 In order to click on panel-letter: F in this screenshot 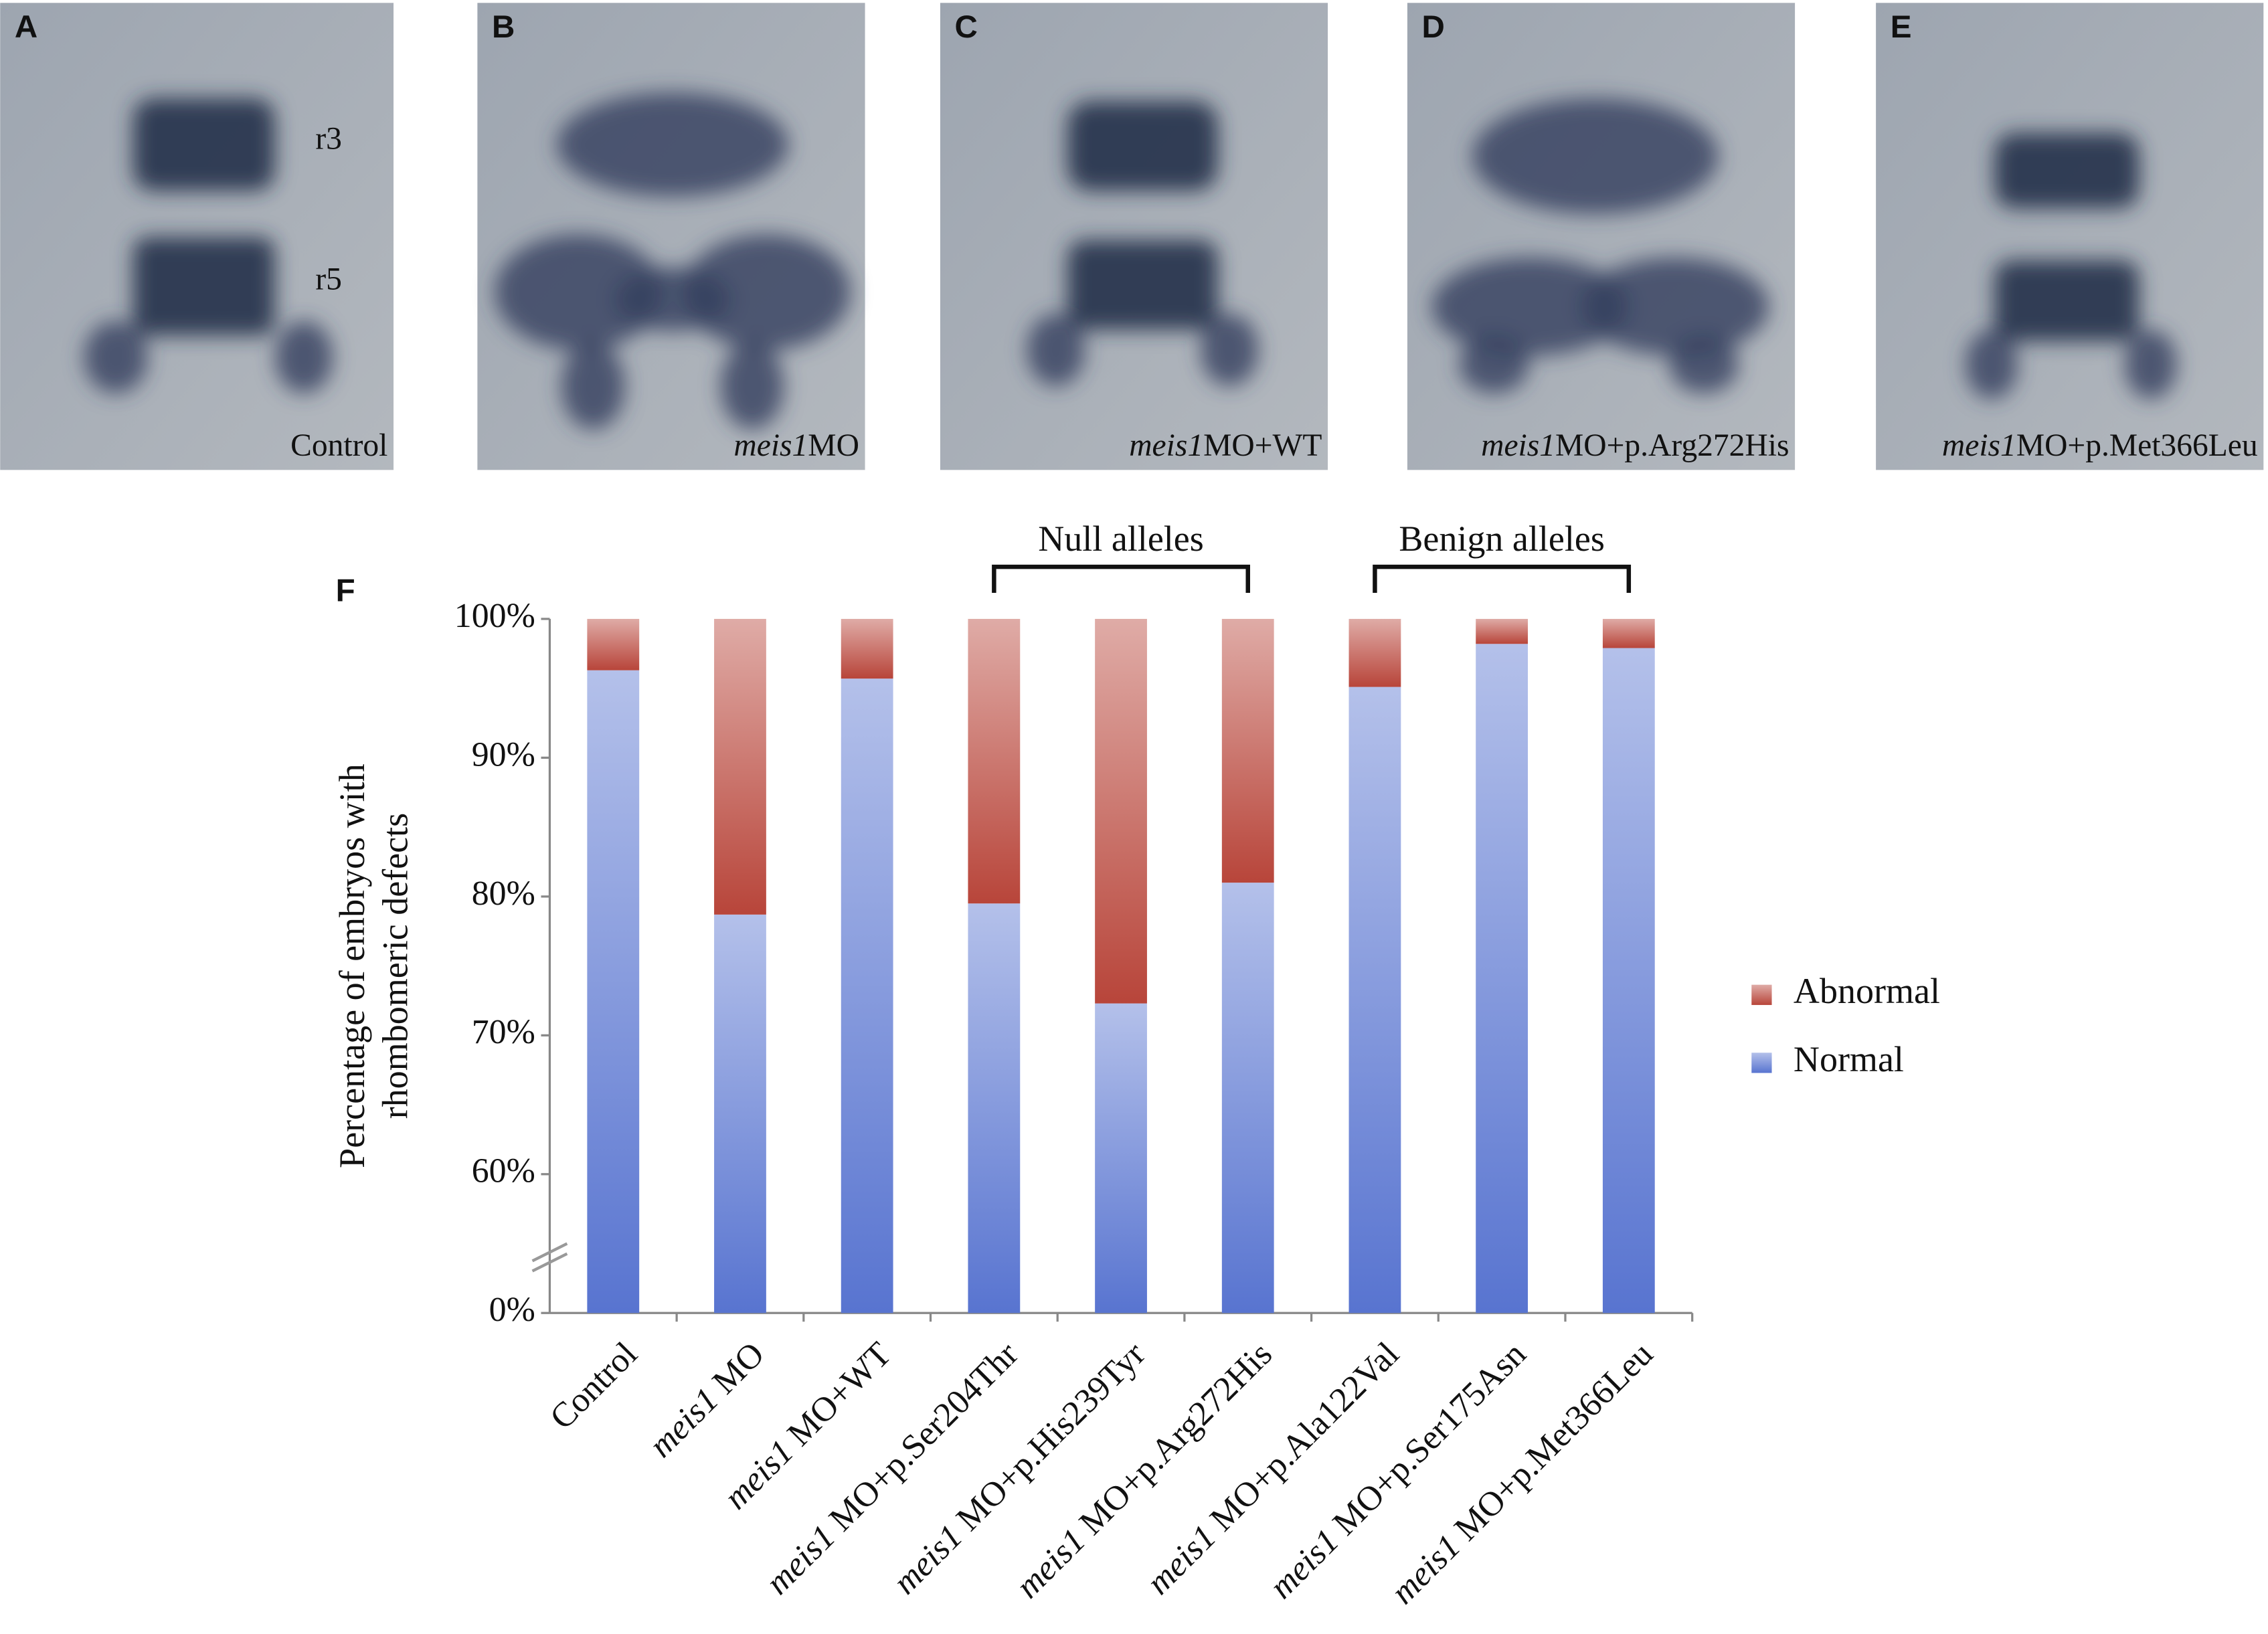, I will do `click(345, 591)`.